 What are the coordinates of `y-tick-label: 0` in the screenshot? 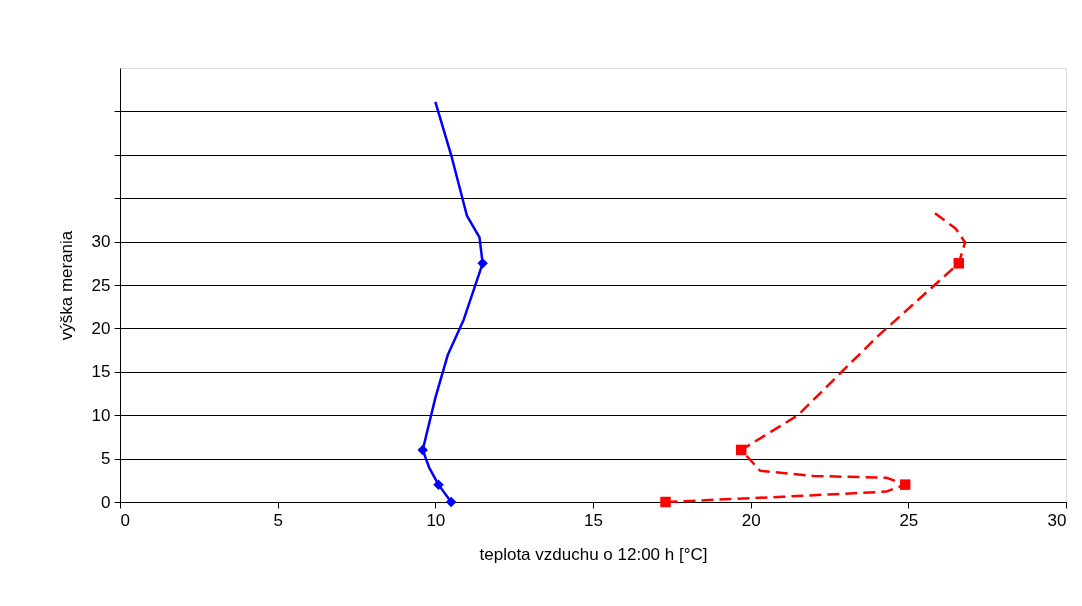 It's located at (106, 502).